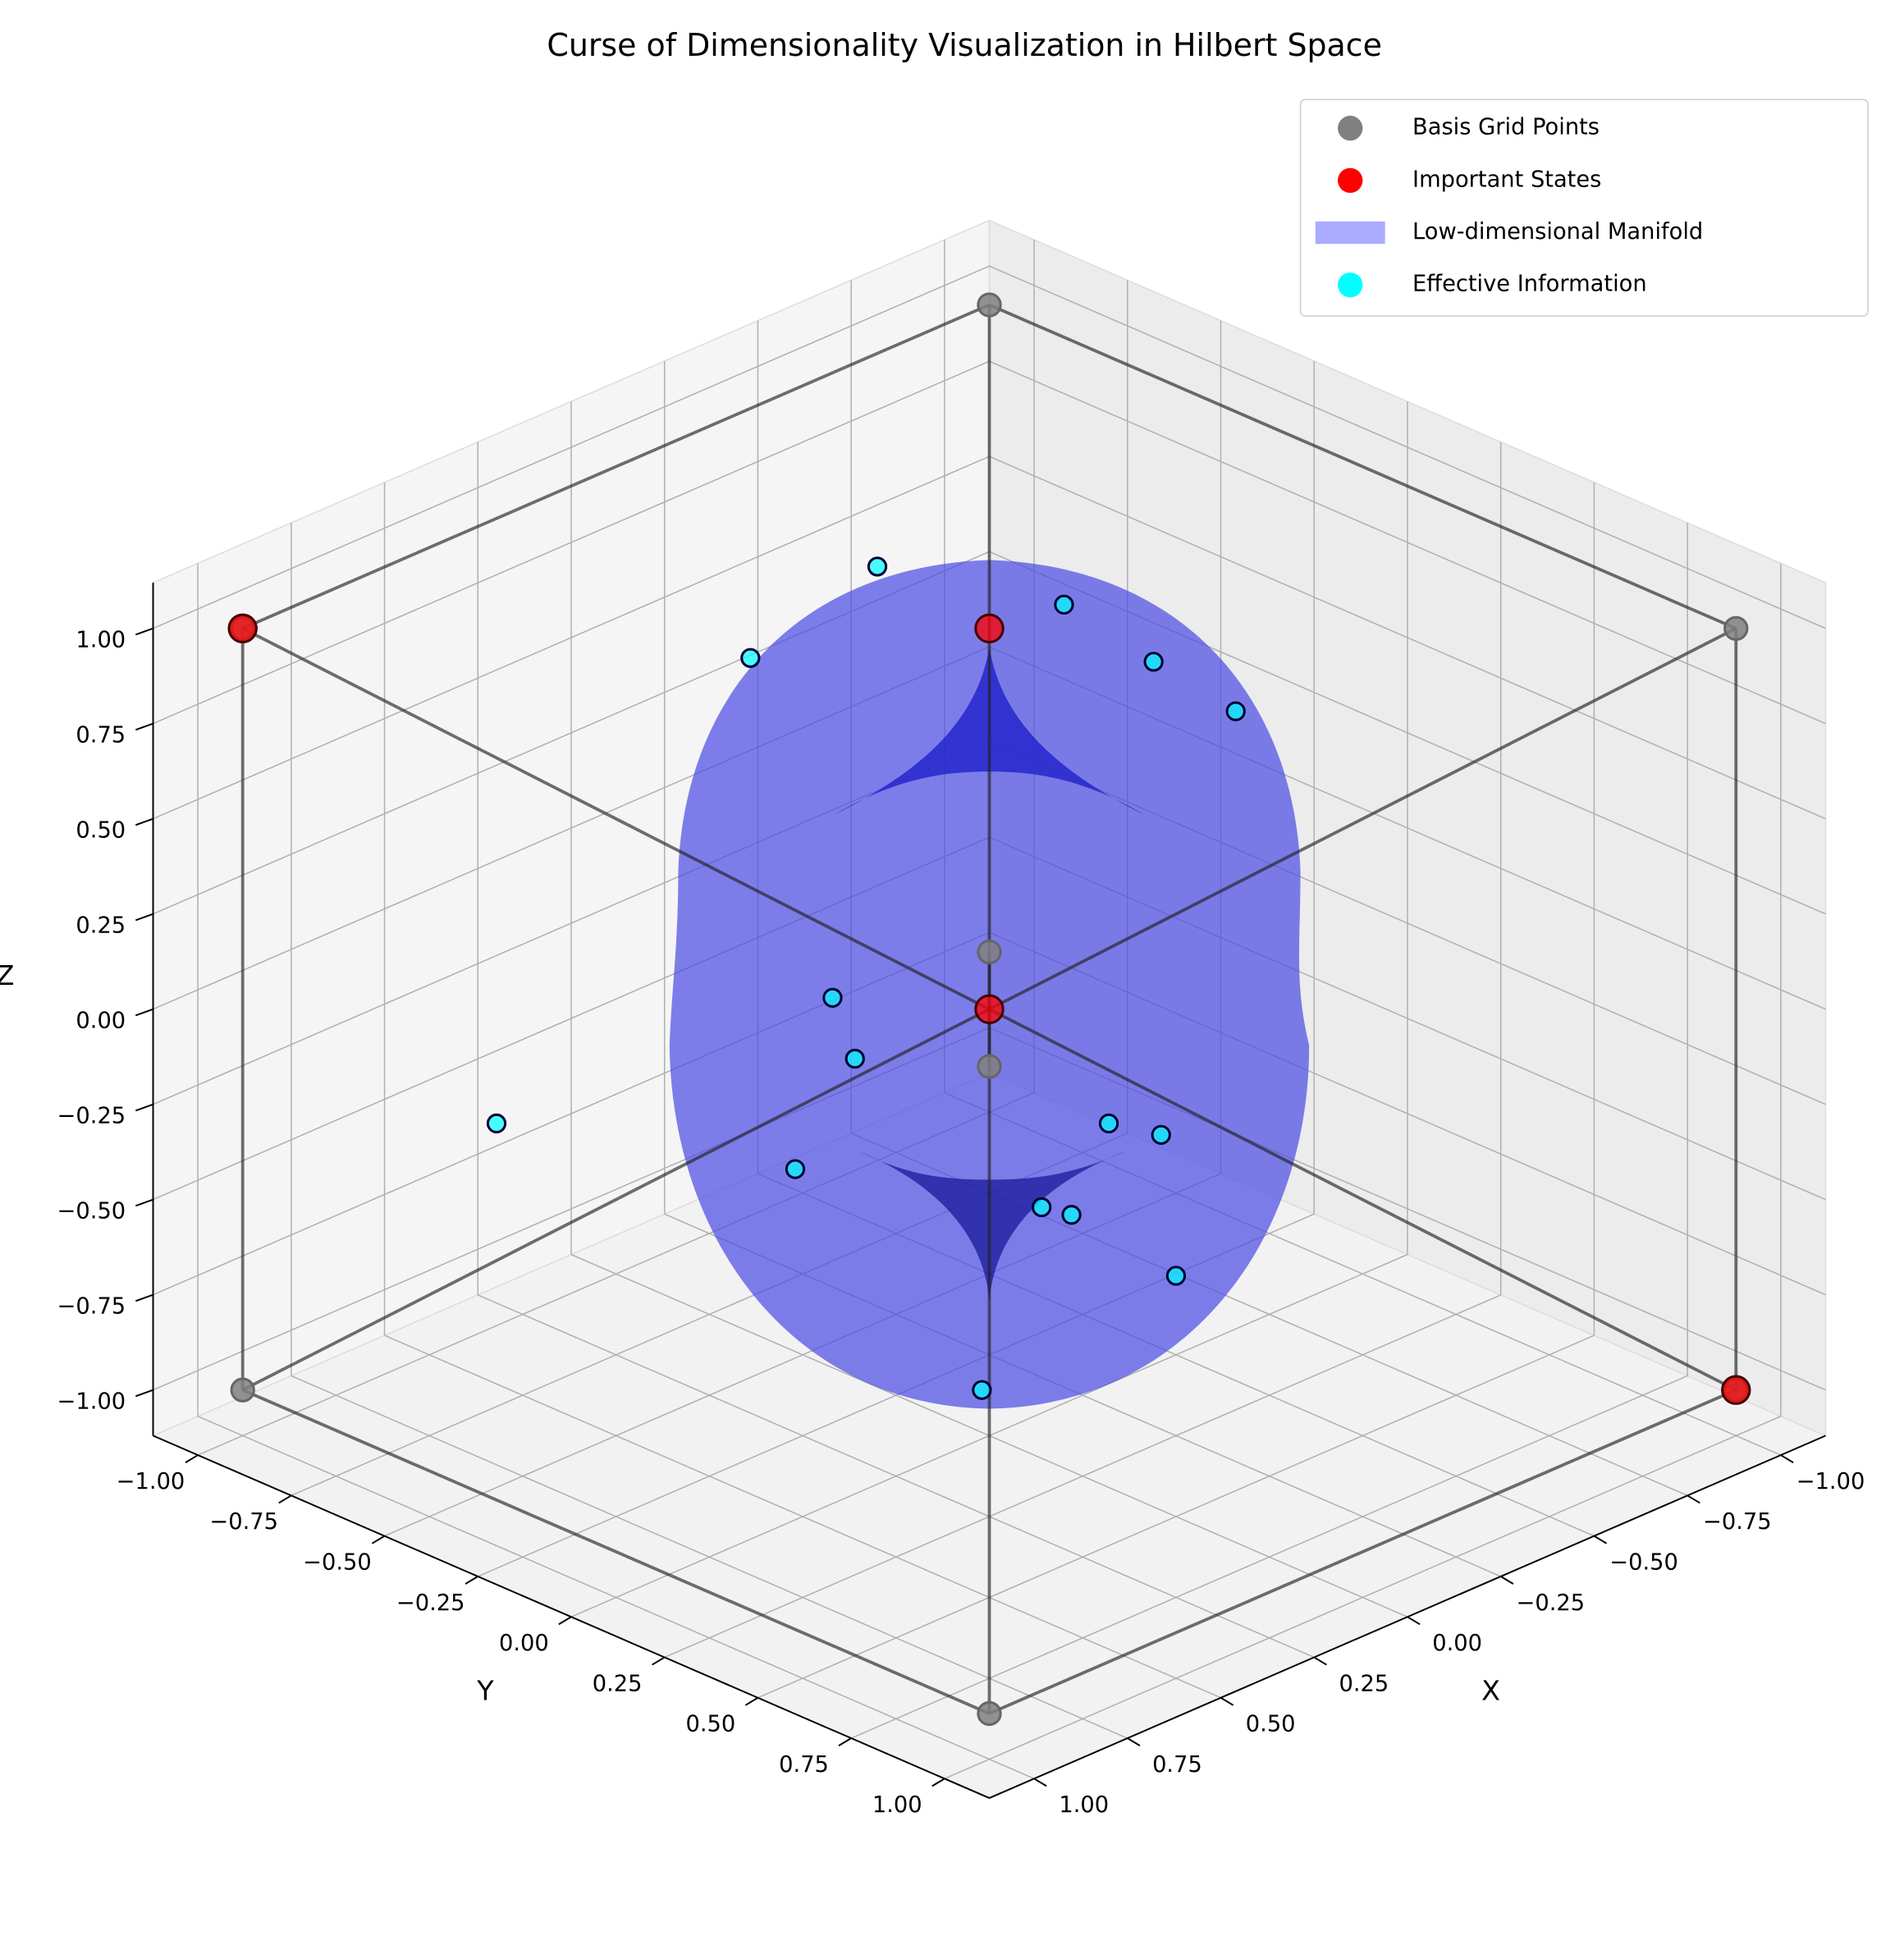  What do you see at coordinates (1506, 179) in the screenshot?
I see `legend-label: Important States` at bounding box center [1506, 179].